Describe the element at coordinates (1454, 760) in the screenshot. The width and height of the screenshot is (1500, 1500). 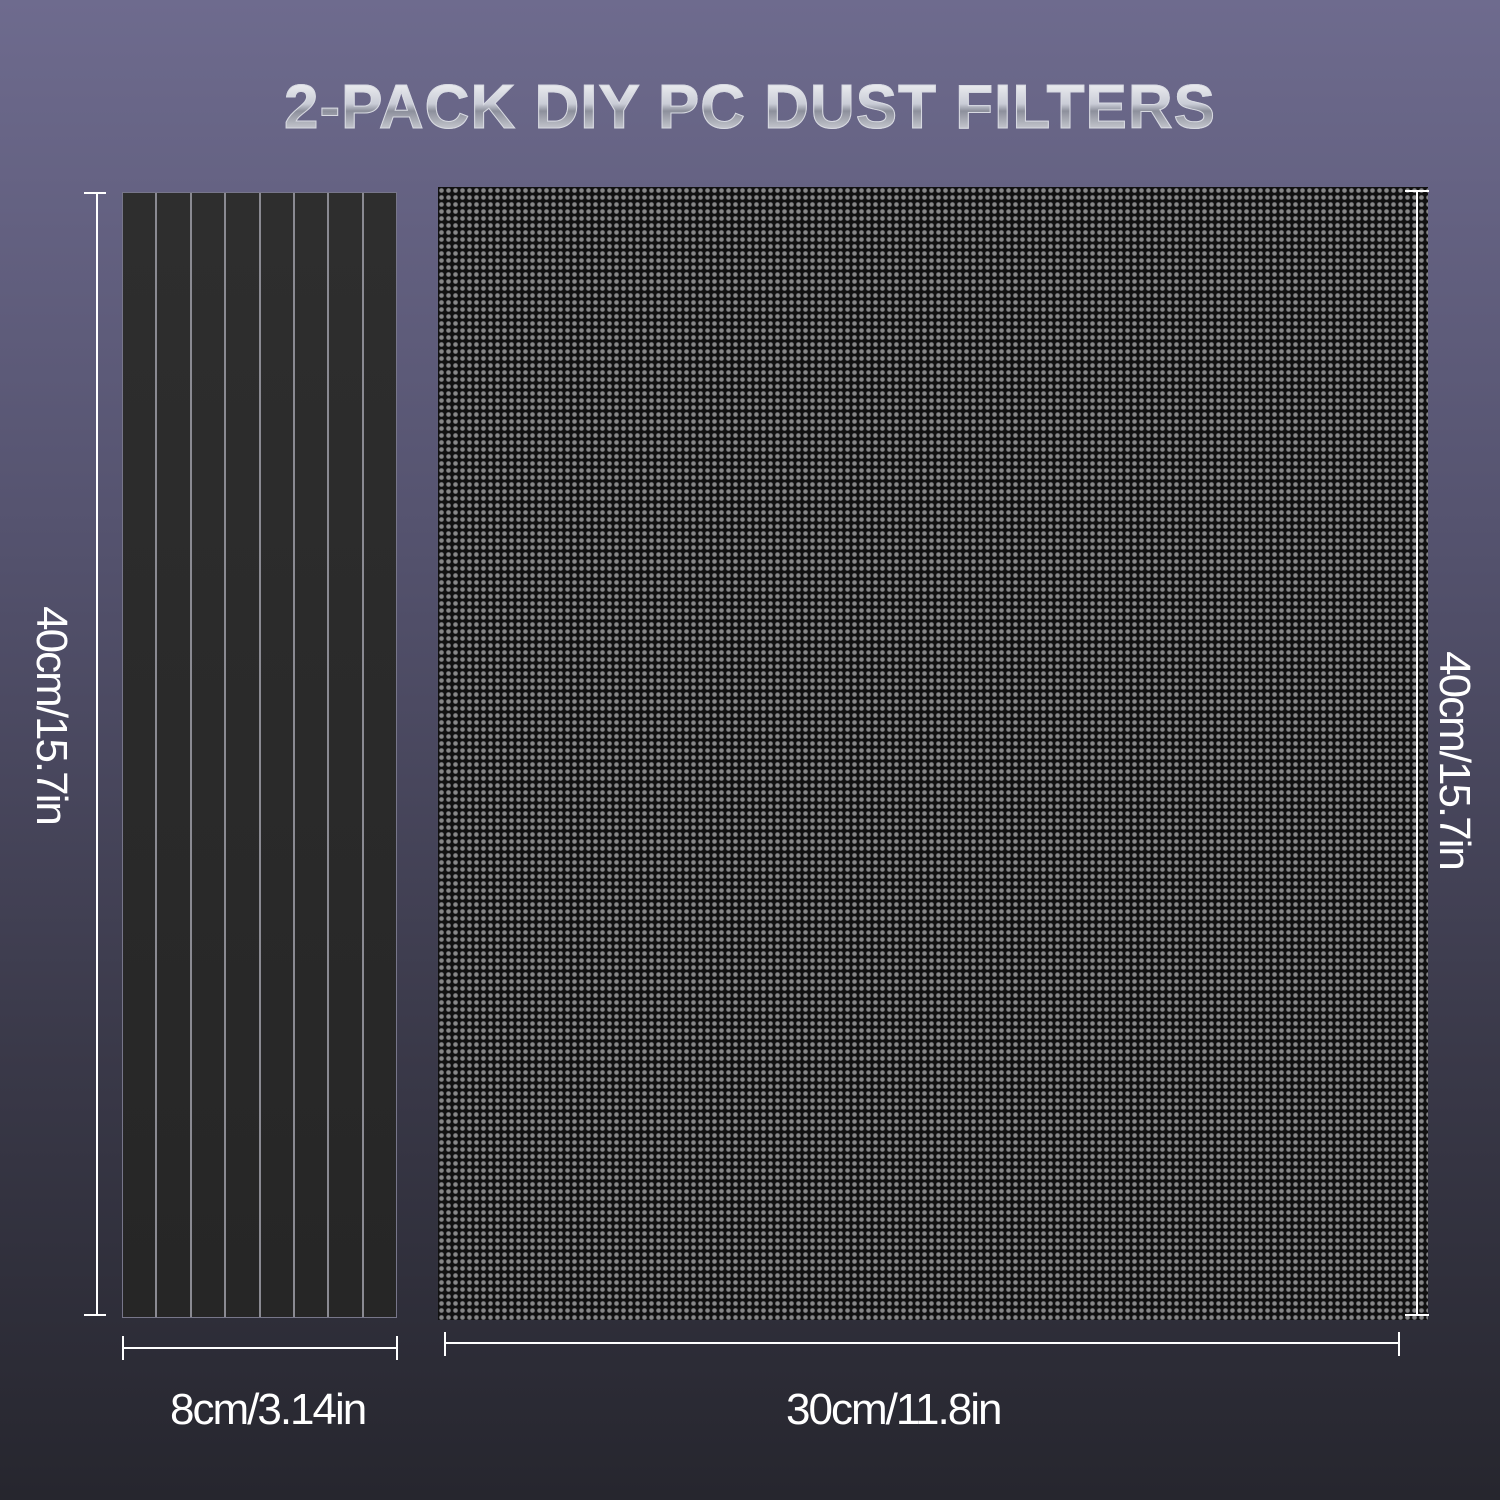
I see `mesh-height-label: 40cm/15.7in` at that location.